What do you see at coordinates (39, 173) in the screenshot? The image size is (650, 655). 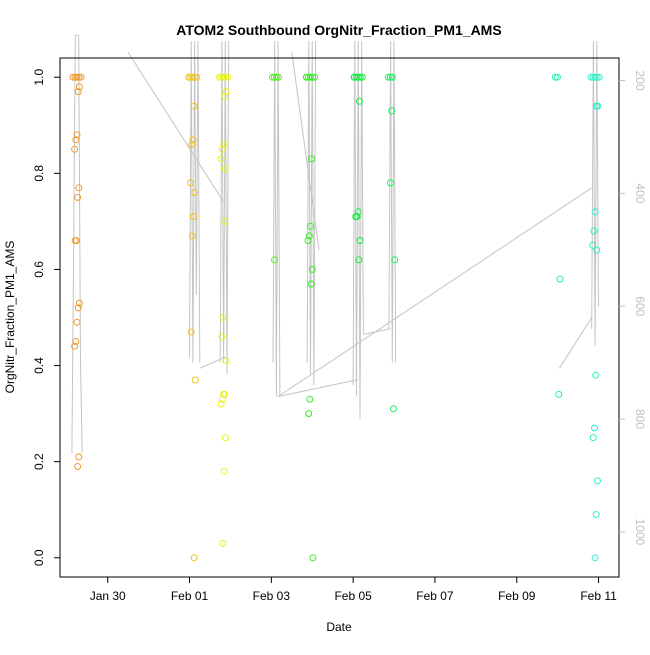 I see `y-tick-label: 0.8` at bounding box center [39, 173].